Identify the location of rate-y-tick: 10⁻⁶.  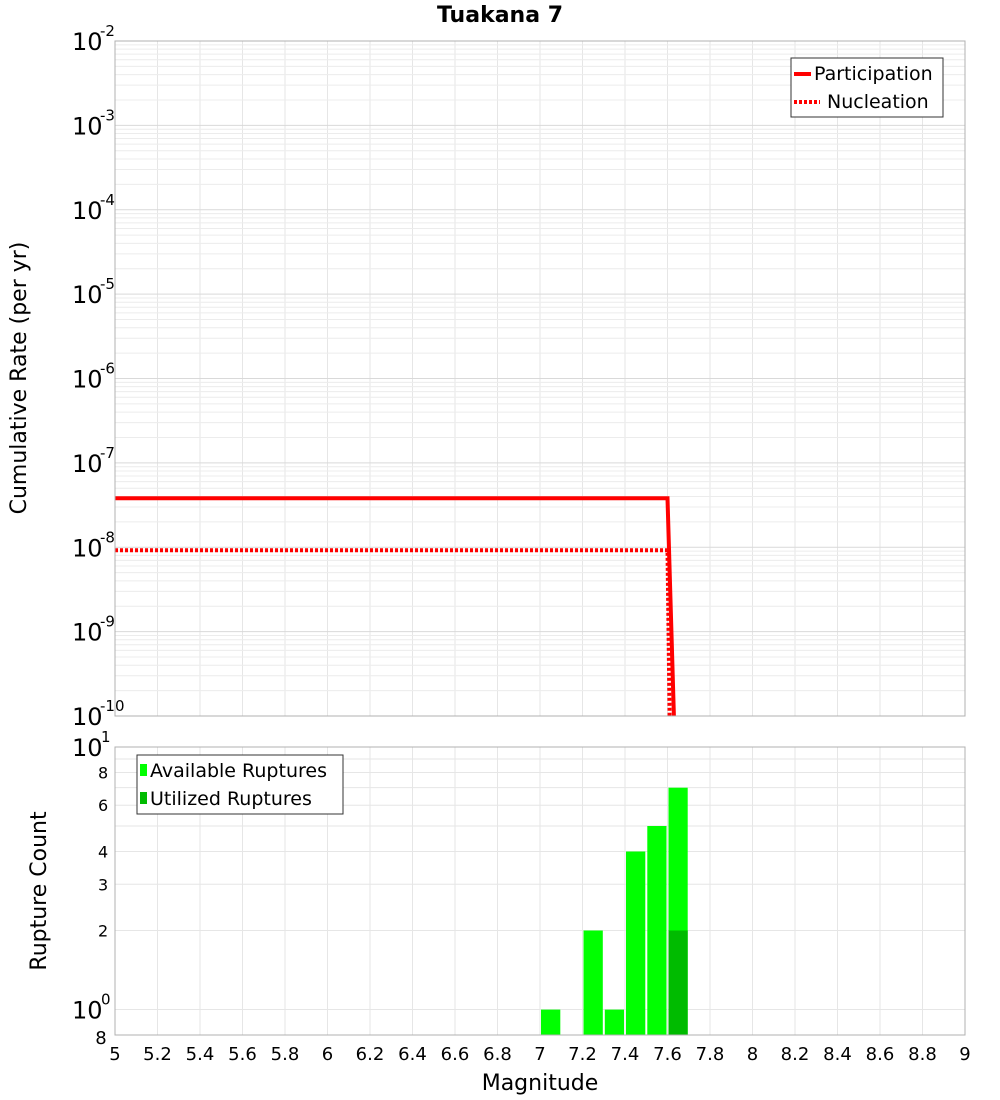
(93, 377).